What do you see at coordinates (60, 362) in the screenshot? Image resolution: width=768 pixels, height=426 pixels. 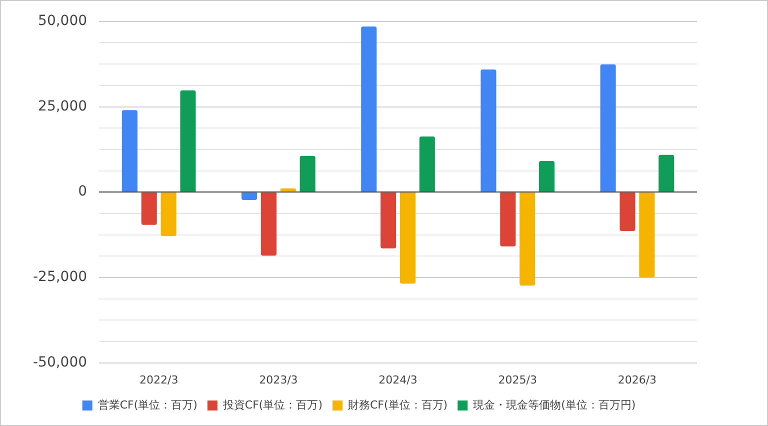 I see `y-tick-label: -50,000` at bounding box center [60, 362].